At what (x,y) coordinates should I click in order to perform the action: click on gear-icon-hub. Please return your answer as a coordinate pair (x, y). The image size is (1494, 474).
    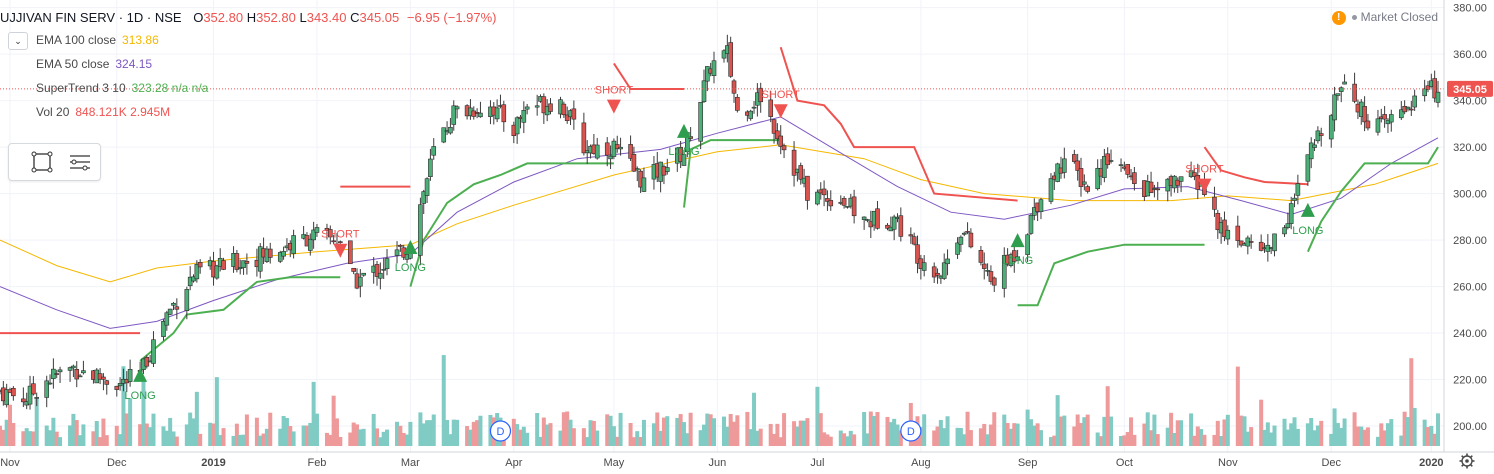
    Looking at the image, I should click on (1467, 461).